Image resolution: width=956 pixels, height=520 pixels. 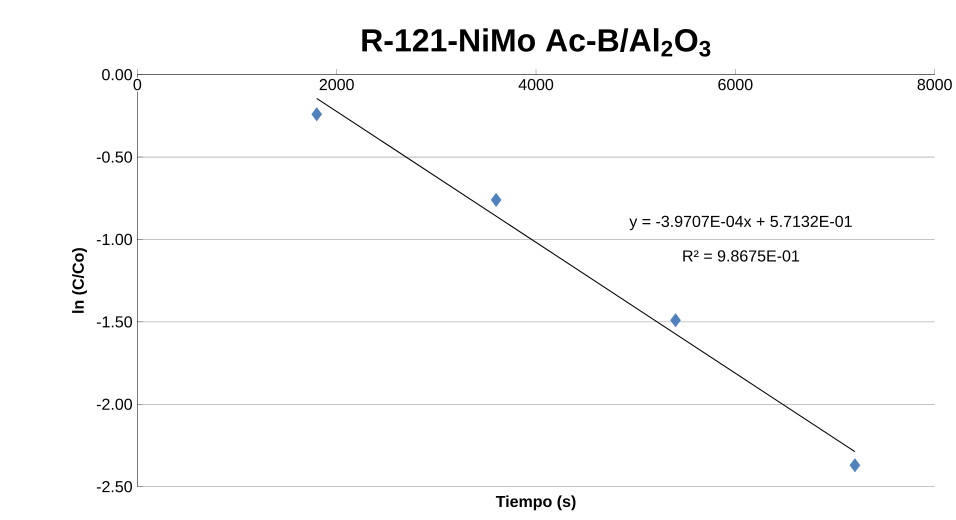 I want to click on y-tick-label: 0.00, so click(x=117, y=74).